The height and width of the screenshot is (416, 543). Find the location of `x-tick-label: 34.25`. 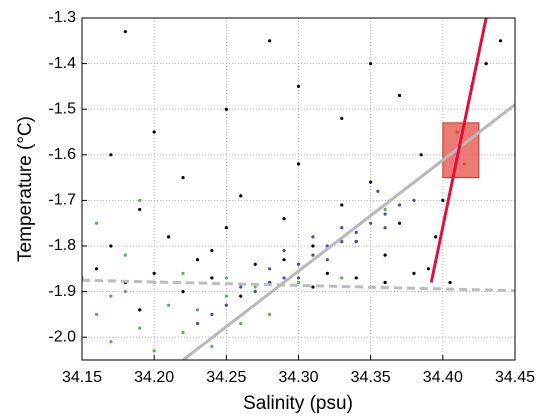

x-tick-label: 34.25 is located at coordinates (226, 377).